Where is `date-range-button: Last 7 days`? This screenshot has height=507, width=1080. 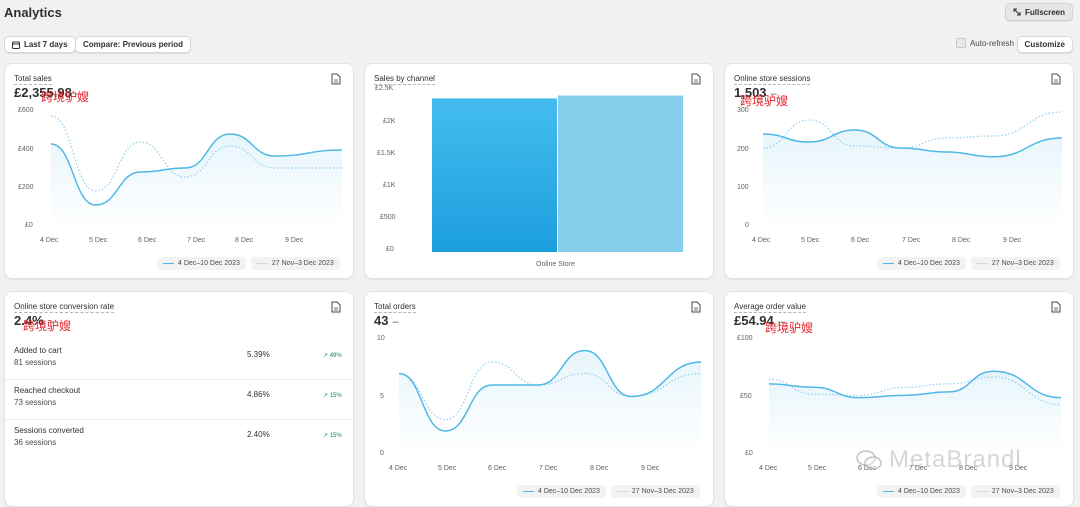
date-range-button: Last 7 days is located at coordinates (40, 44).